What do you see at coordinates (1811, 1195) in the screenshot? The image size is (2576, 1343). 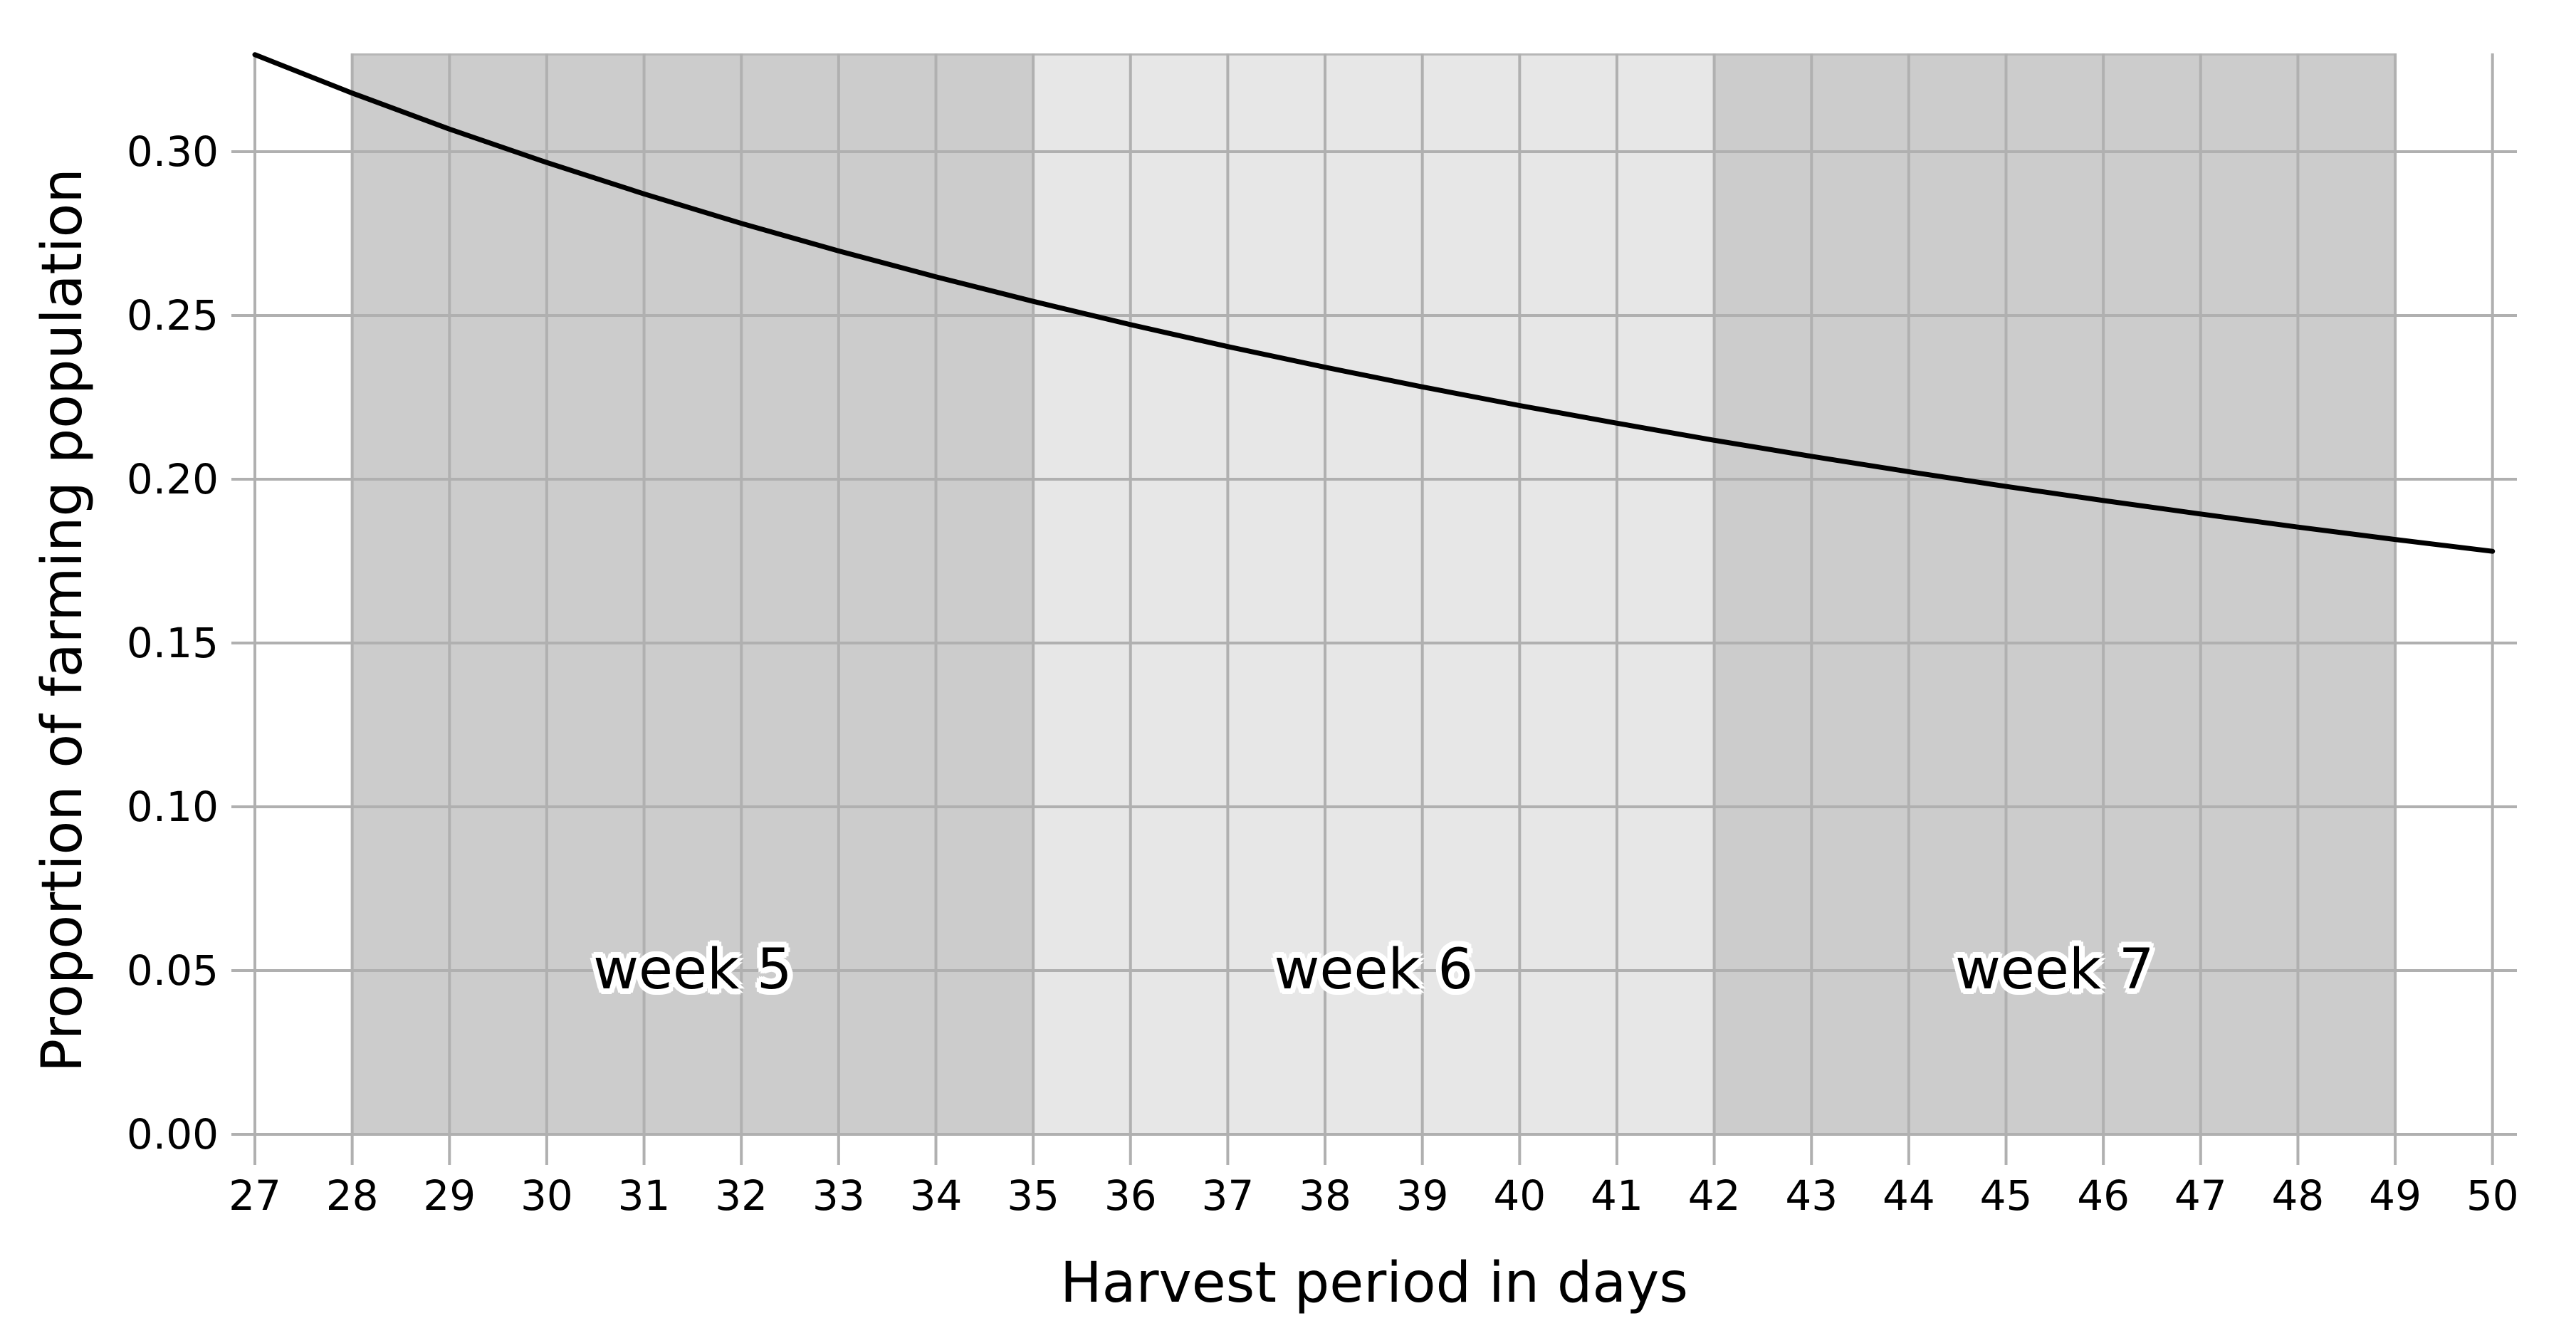 I see `x-tick-label-43: 43` at bounding box center [1811, 1195].